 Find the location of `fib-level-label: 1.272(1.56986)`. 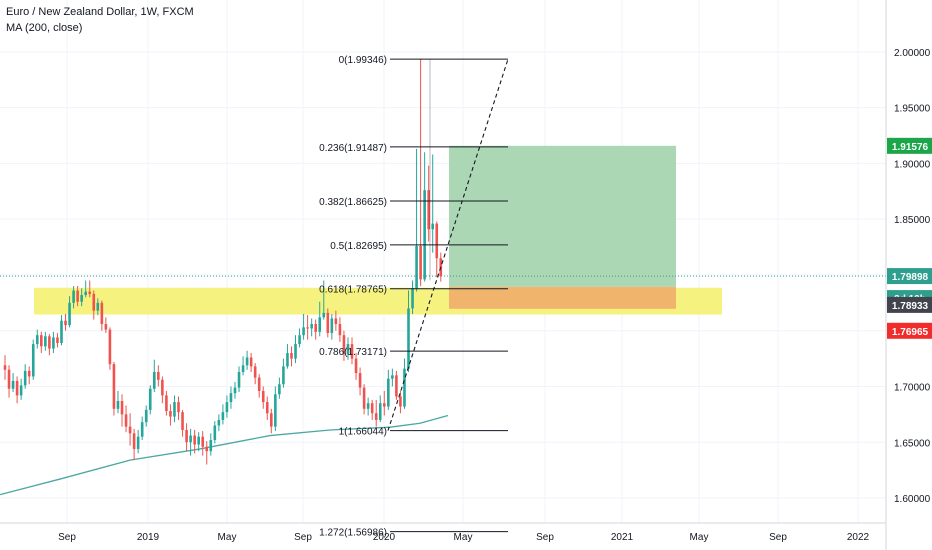

fib-level-label: 1.272(1.56986) is located at coordinates (353, 533).